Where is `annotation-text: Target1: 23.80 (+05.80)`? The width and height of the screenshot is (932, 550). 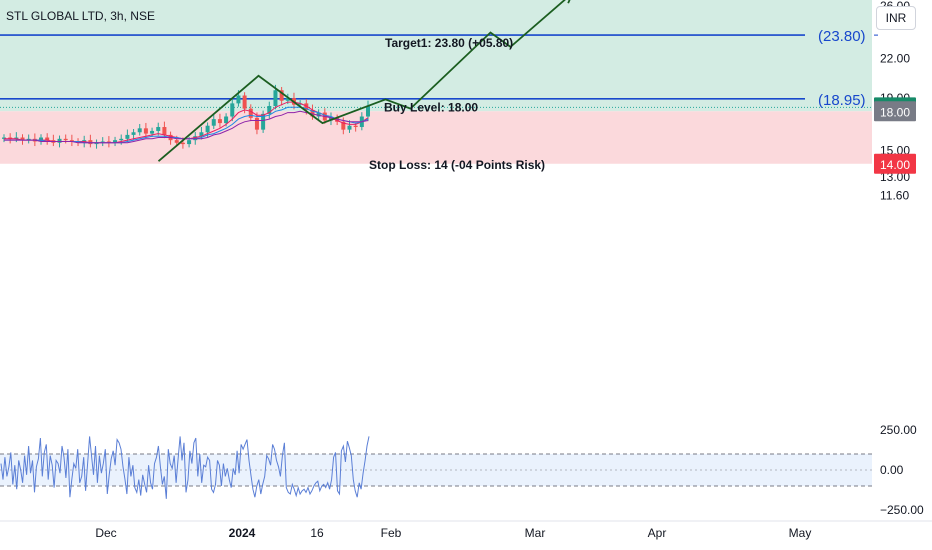
annotation-text: Target1: 23.80 (+05.80) is located at coordinates (449, 43).